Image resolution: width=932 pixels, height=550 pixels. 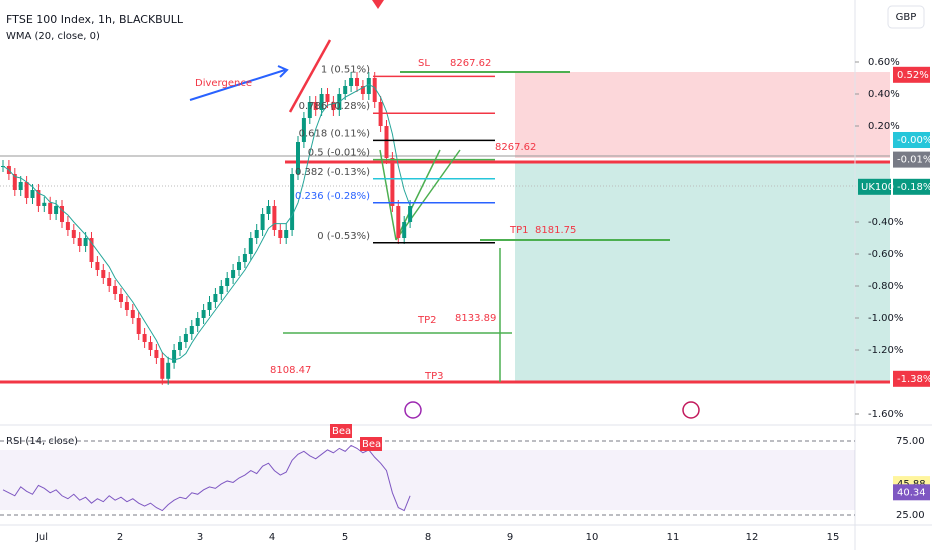 I want to click on rsi-badge-label: 40.34, so click(x=911, y=492).